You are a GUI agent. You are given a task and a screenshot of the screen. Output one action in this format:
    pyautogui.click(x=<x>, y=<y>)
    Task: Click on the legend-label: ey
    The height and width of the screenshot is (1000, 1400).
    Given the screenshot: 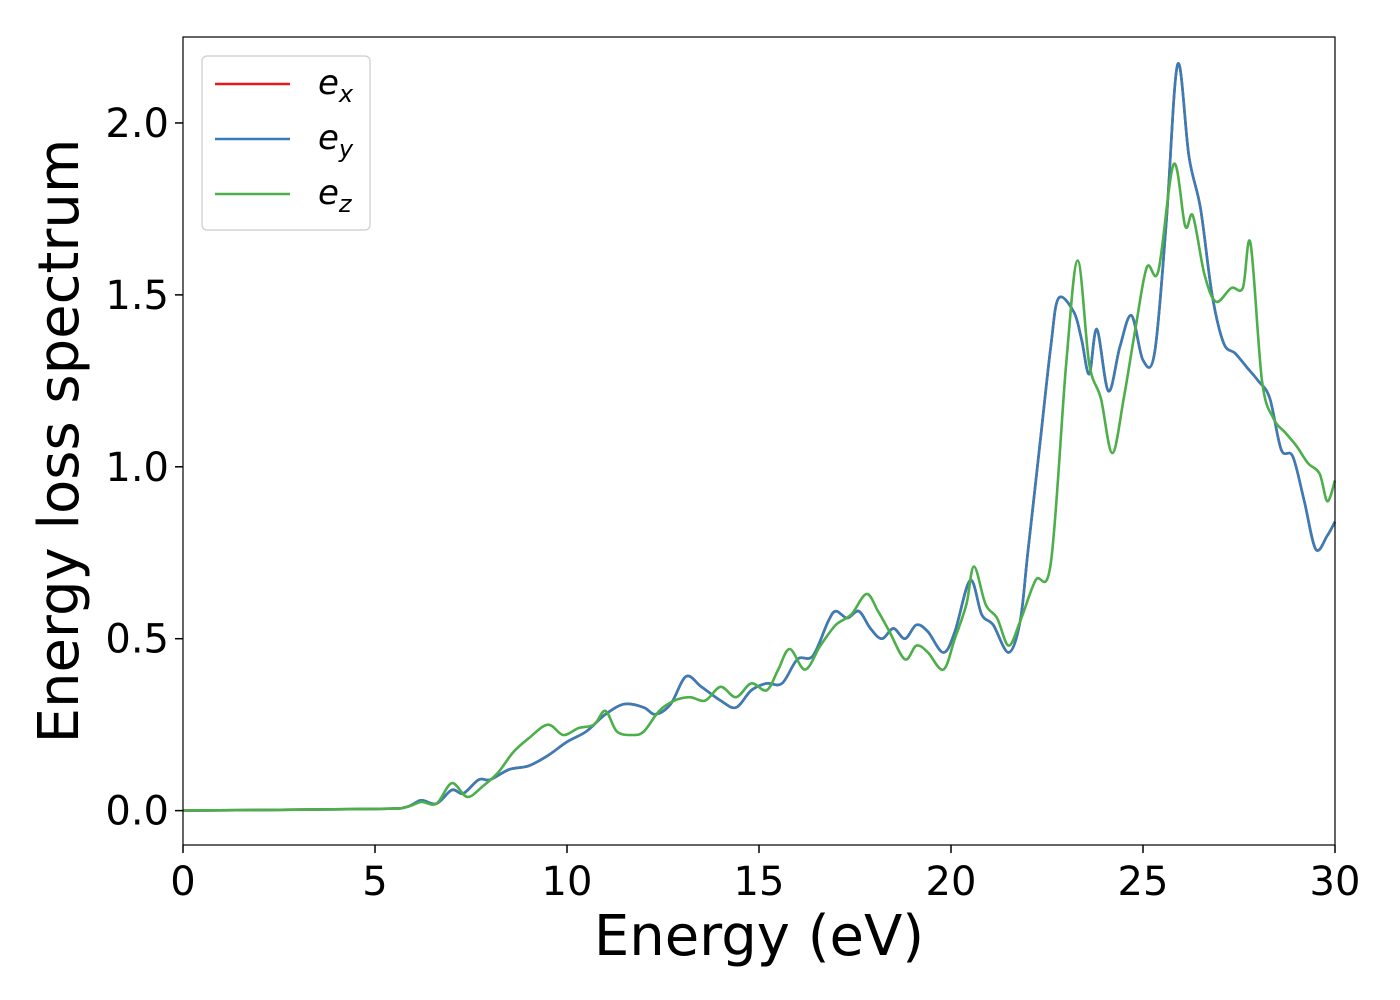 What is the action you would take?
    pyautogui.click(x=336, y=140)
    